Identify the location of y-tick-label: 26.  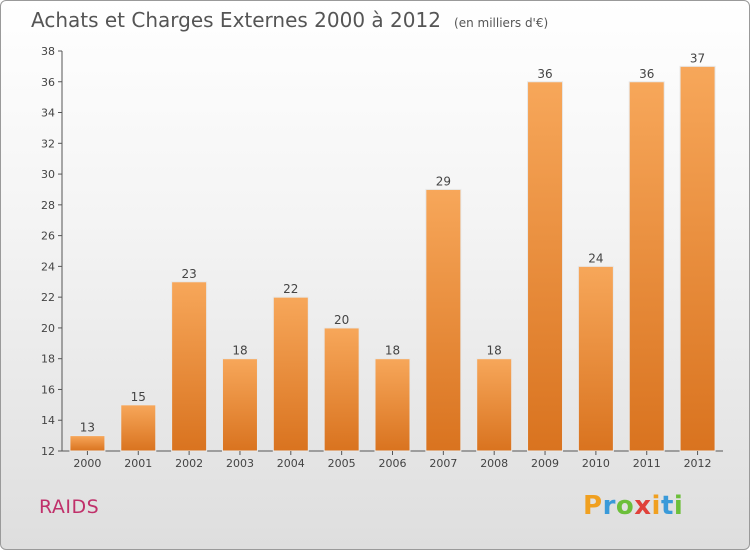
(48, 236).